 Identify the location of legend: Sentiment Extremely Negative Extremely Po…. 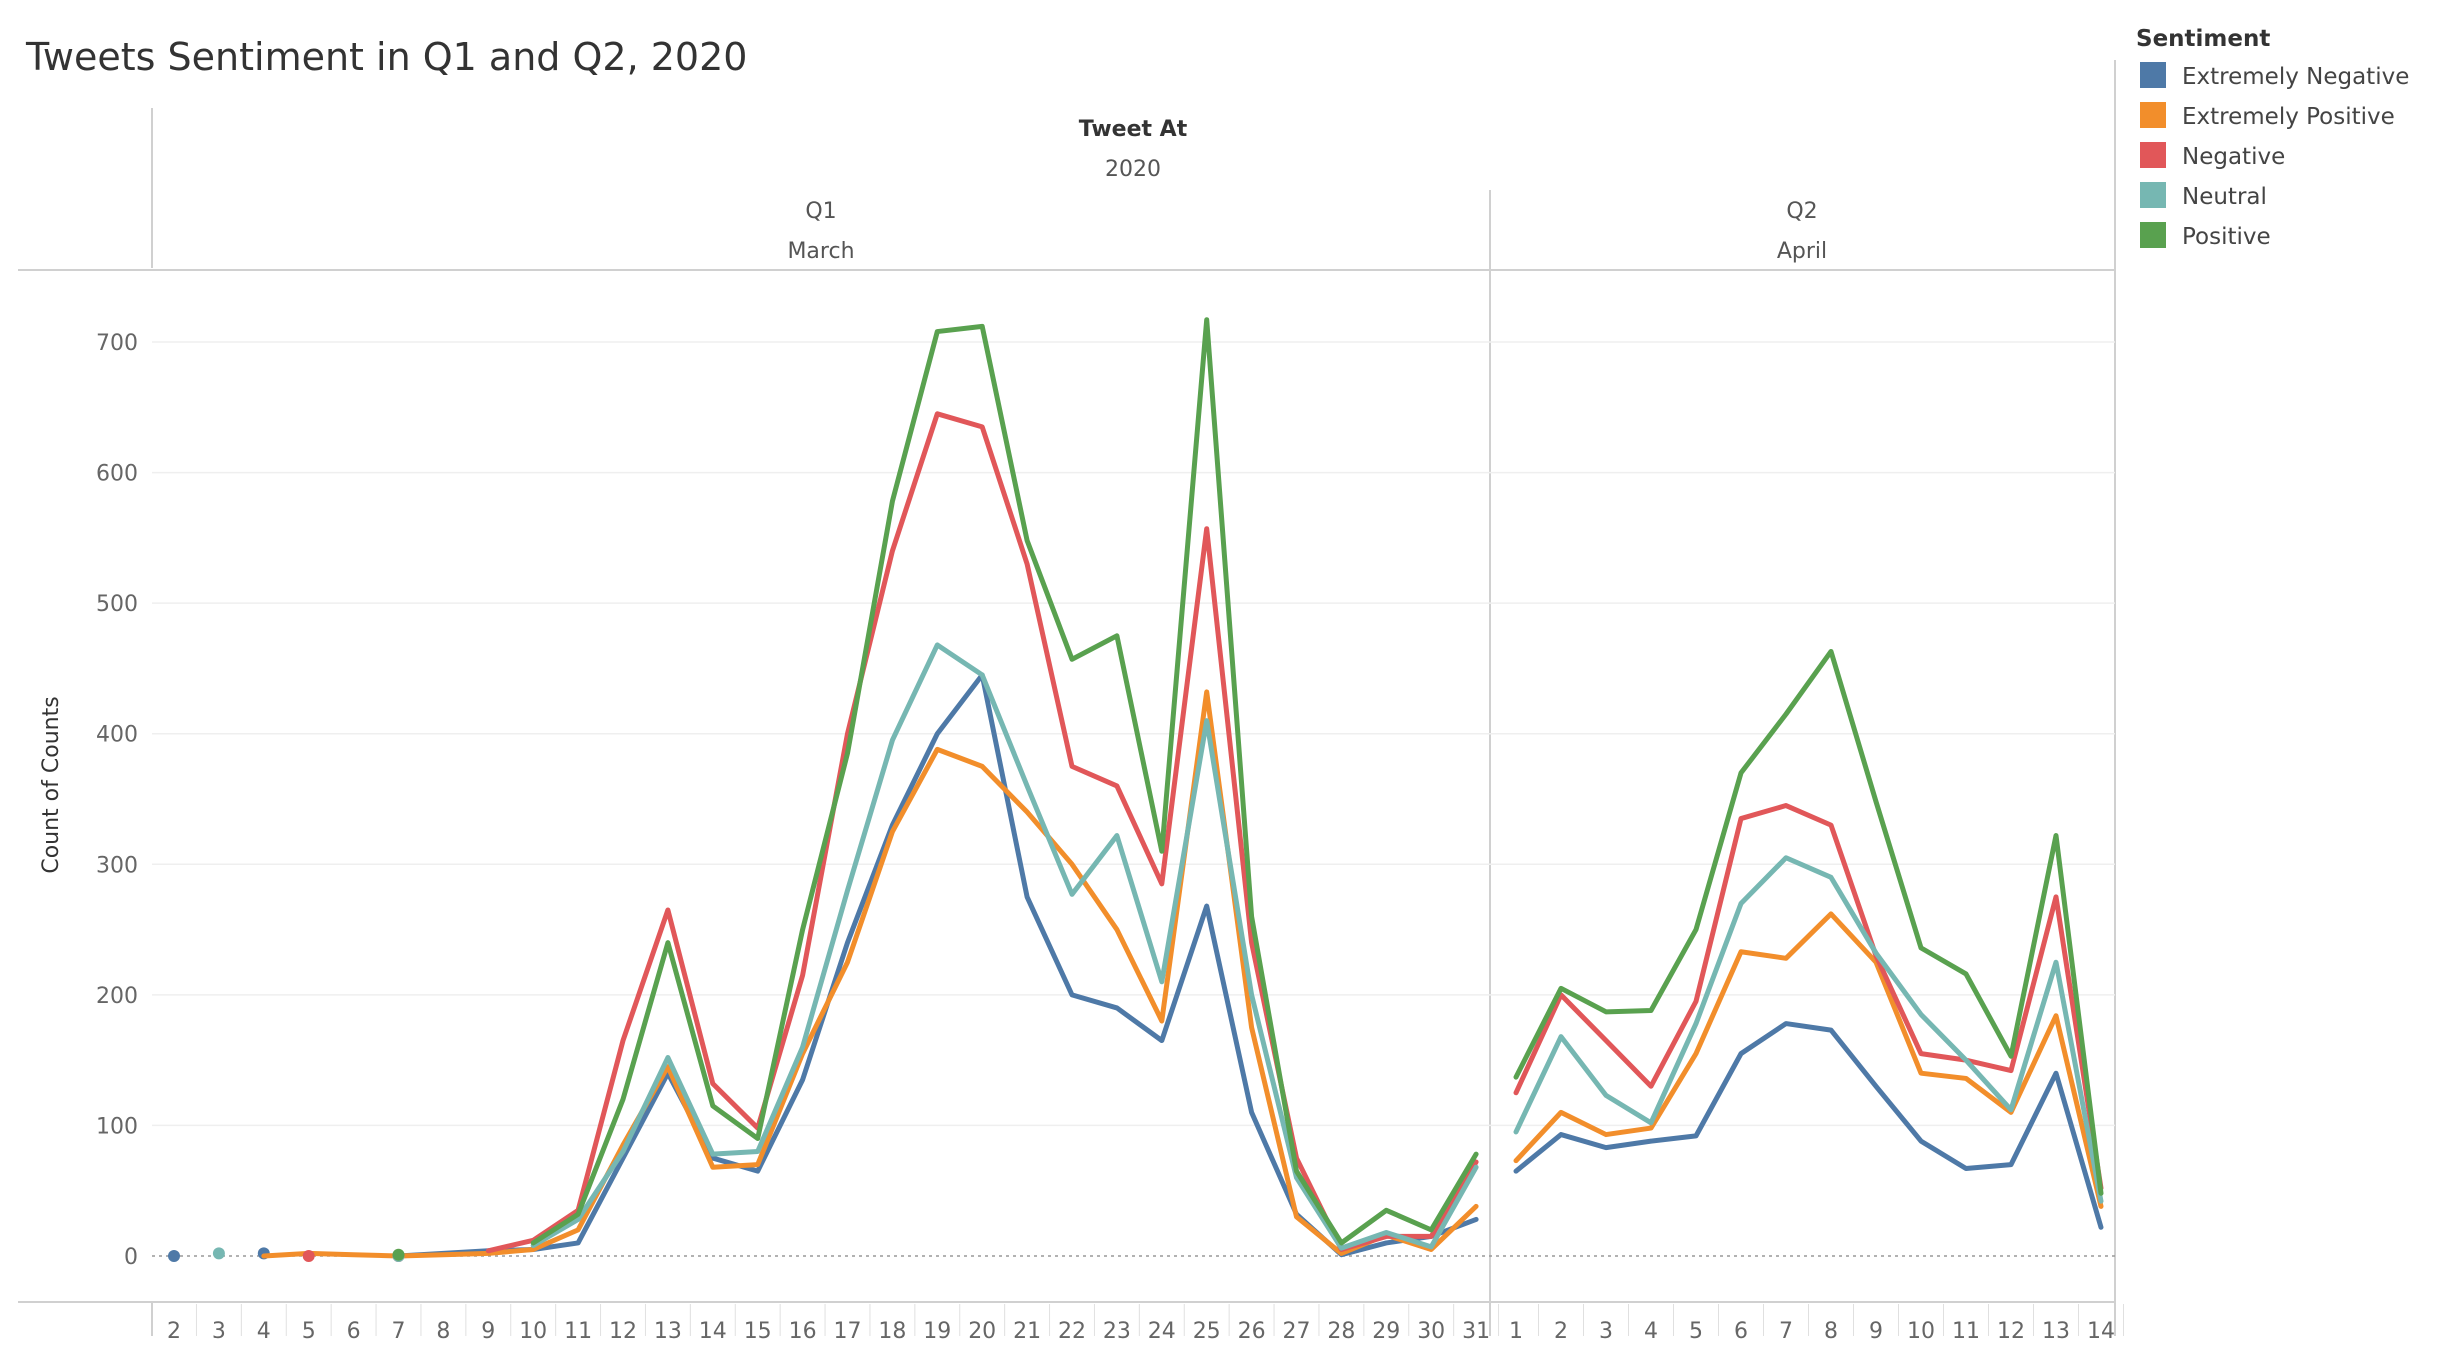
(2272, 138).